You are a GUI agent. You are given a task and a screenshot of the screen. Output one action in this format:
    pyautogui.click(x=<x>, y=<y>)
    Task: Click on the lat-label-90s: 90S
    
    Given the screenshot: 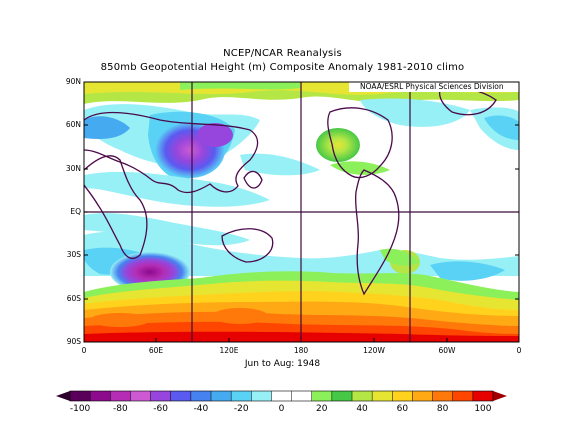 What is the action you would take?
    pyautogui.click(x=73, y=341)
    